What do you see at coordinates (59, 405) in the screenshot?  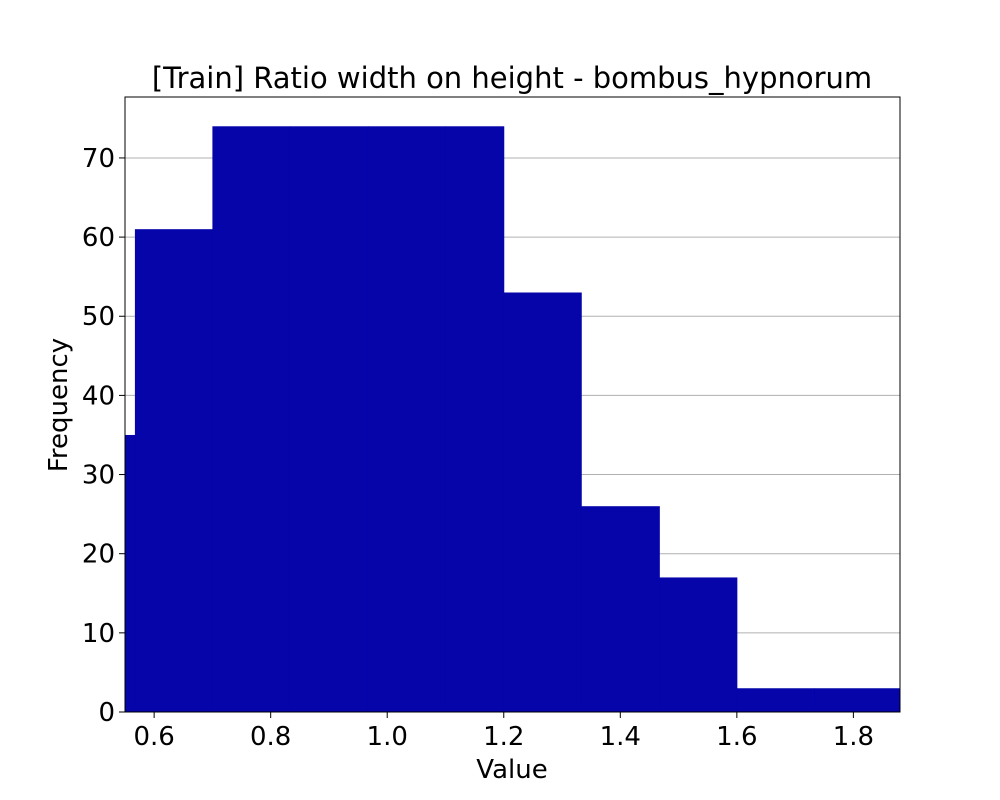 I see `y-axis-label: Frequency` at bounding box center [59, 405].